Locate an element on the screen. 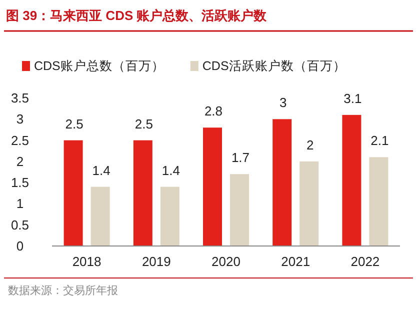 The image size is (417, 320). data-label: 2.8 is located at coordinates (213, 111).